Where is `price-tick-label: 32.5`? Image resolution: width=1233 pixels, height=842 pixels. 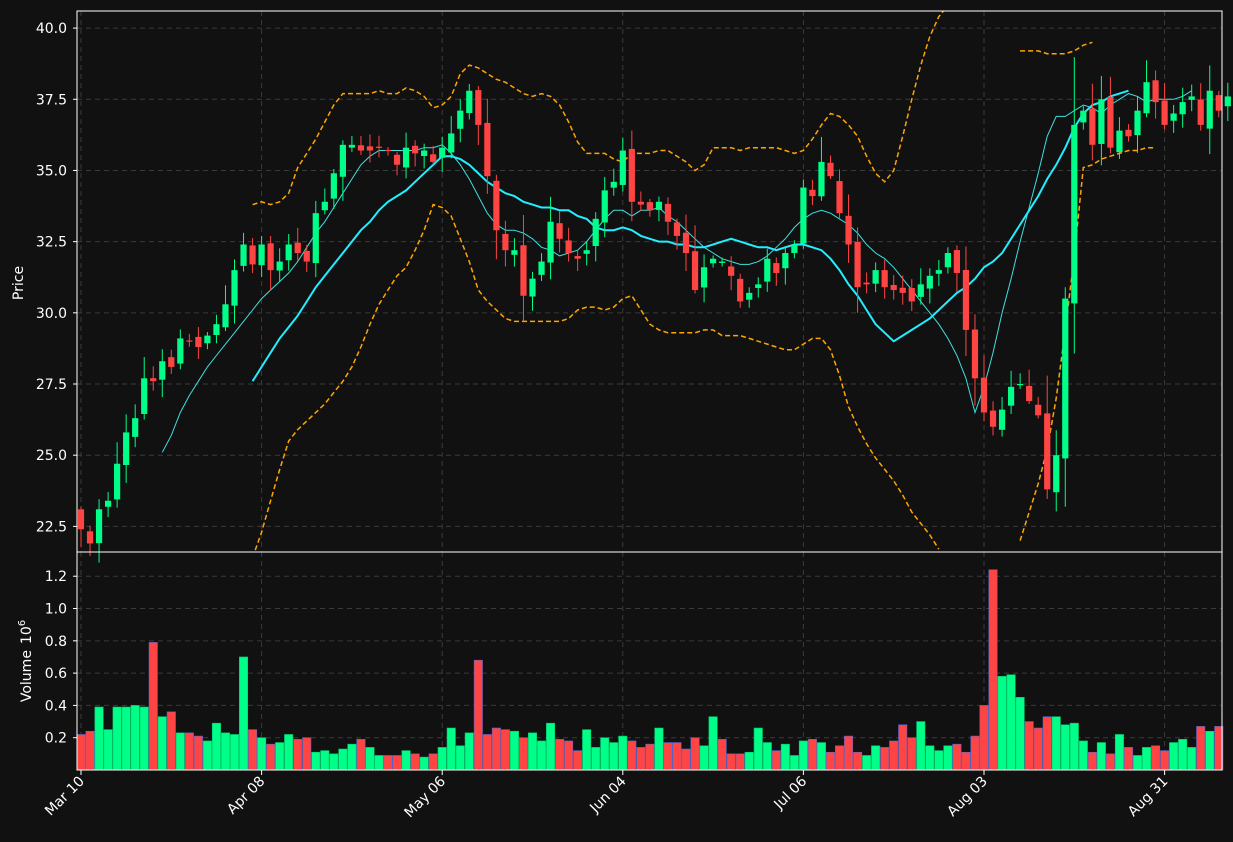 price-tick-label: 32.5 is located at coordinates (51, 243).